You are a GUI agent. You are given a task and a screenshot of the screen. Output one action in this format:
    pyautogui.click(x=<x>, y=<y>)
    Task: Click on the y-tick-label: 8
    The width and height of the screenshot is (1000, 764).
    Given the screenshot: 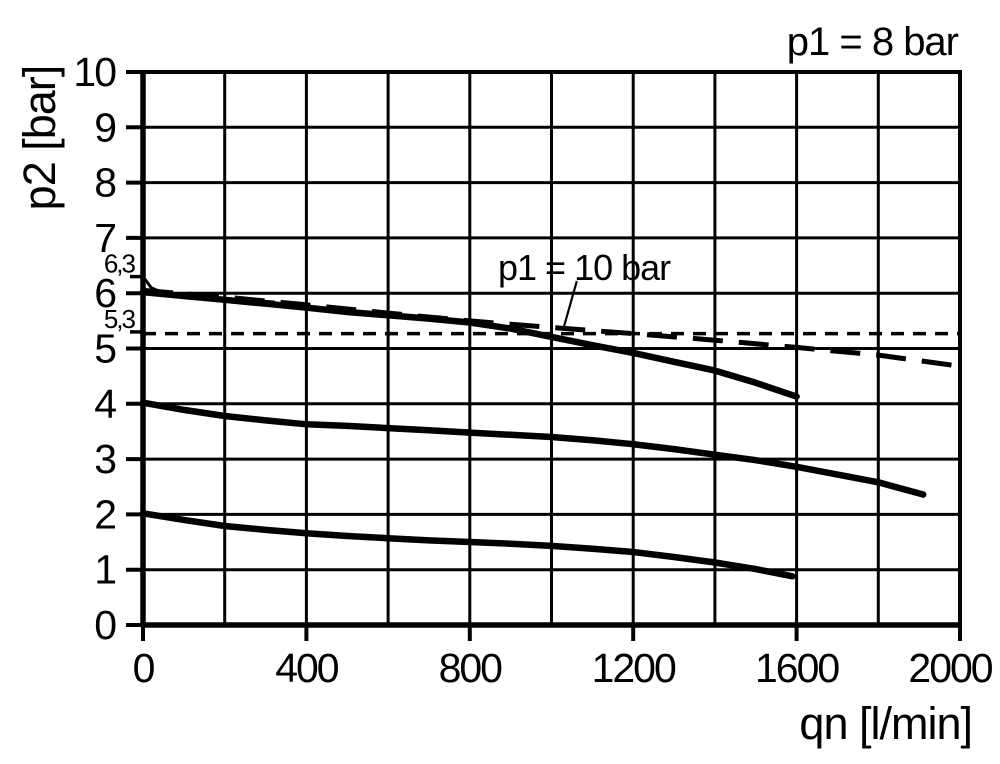 What is the action you would take?
    pyautogui.click(x=105, y=183)
    